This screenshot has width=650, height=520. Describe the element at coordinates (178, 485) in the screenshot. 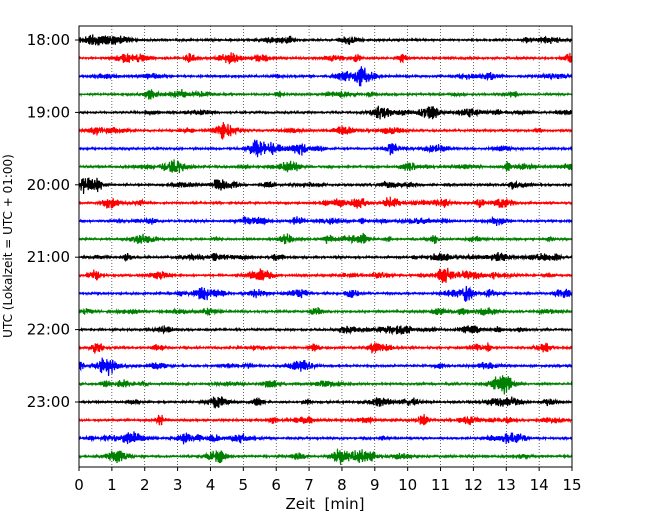

I see `x-tick-label: 3` at that location.